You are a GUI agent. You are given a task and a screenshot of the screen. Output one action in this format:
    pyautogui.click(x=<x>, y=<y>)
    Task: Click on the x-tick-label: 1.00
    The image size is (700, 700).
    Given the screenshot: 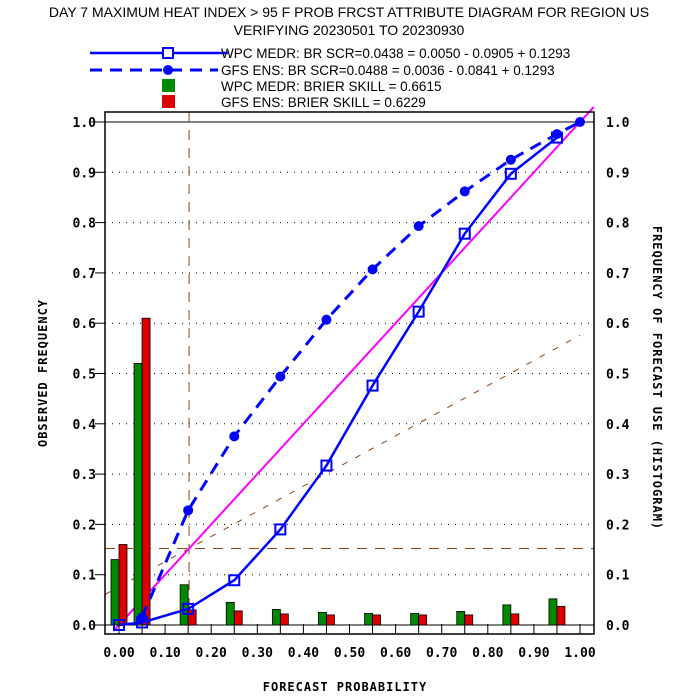 What is the action you would take?
    pyautogui.click(x=579, y=653)
    